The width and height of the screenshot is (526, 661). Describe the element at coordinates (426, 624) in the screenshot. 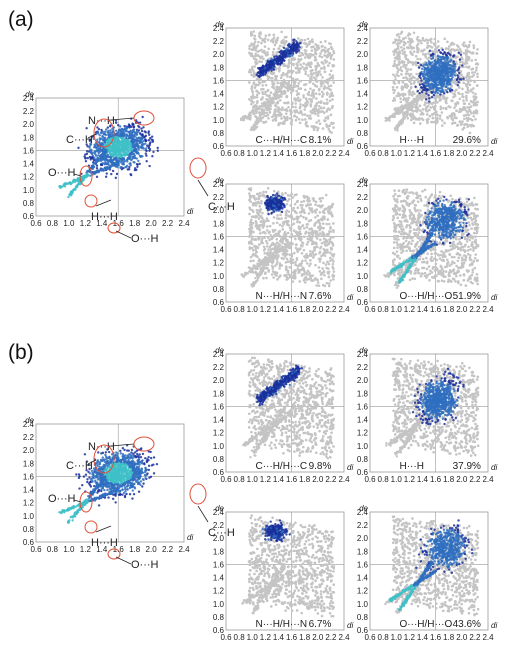

I see `contact-type-label: O···H/H···O` at that location.